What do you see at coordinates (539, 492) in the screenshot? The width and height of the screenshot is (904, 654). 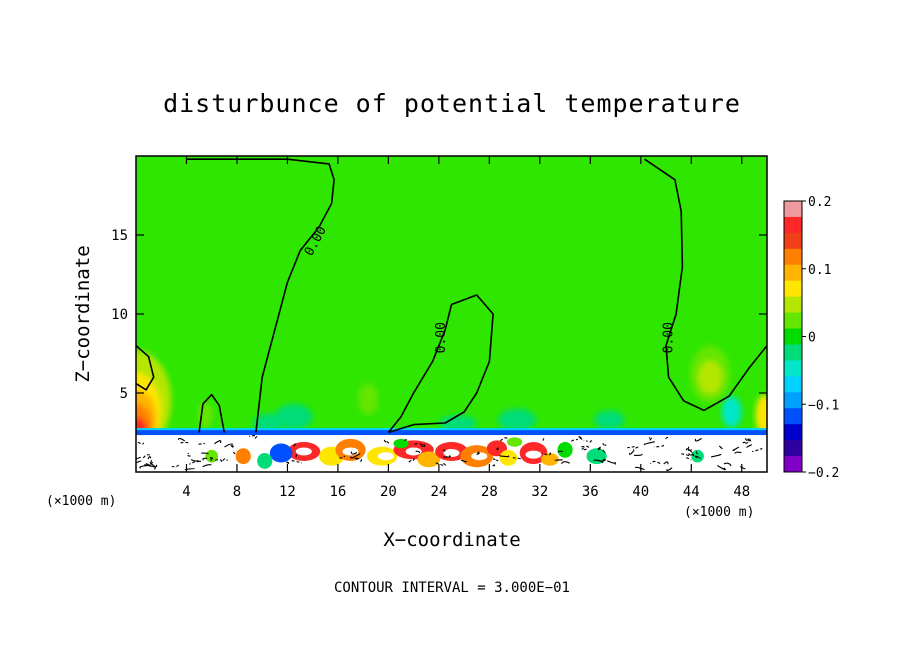 I see `x-tick-label: 32` at bounding box center [539, 492].